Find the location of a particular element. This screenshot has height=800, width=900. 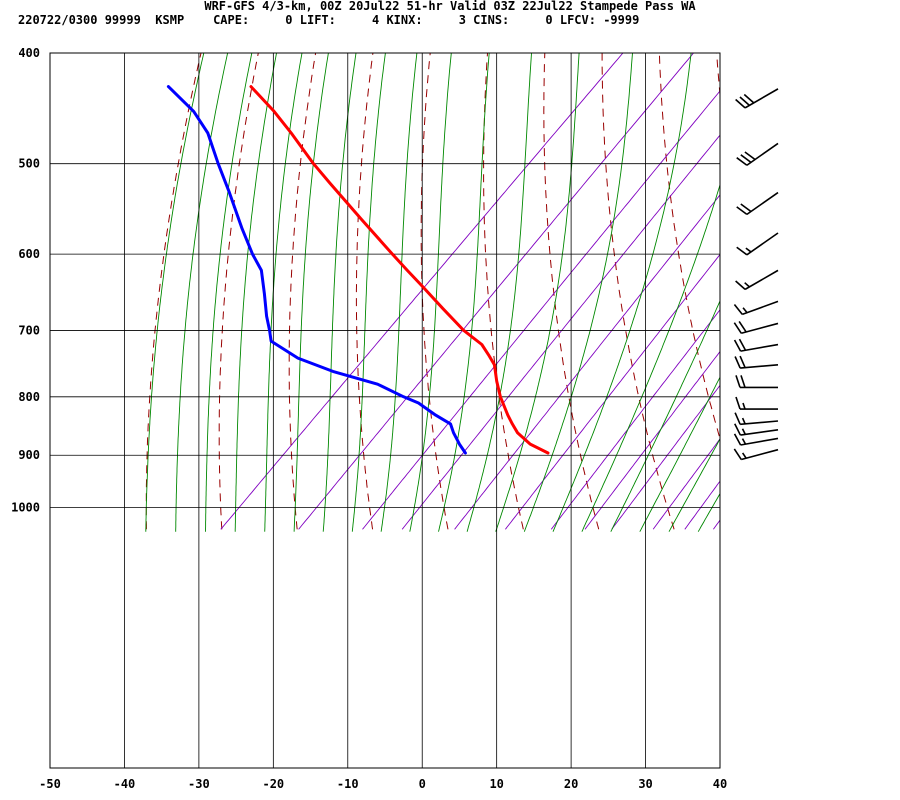

x-tick-label: -20 is located at coordinates (273, 784).